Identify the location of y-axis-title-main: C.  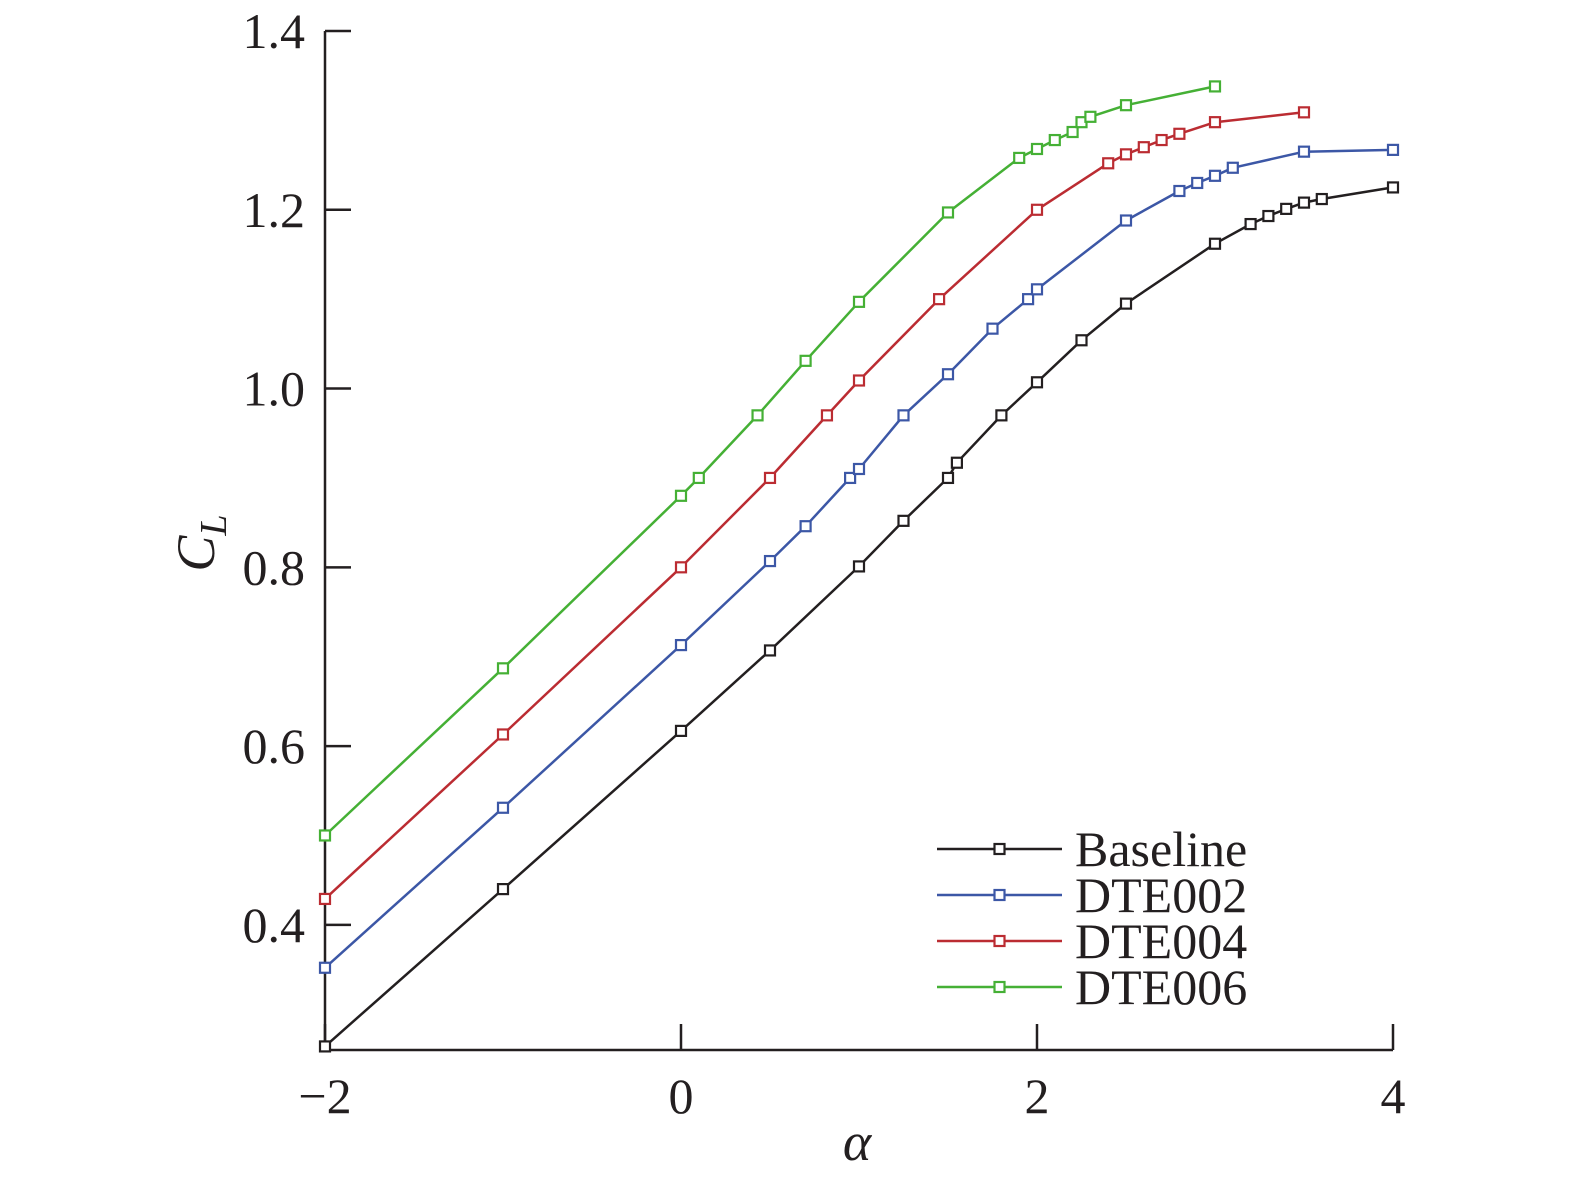
(196, 553).